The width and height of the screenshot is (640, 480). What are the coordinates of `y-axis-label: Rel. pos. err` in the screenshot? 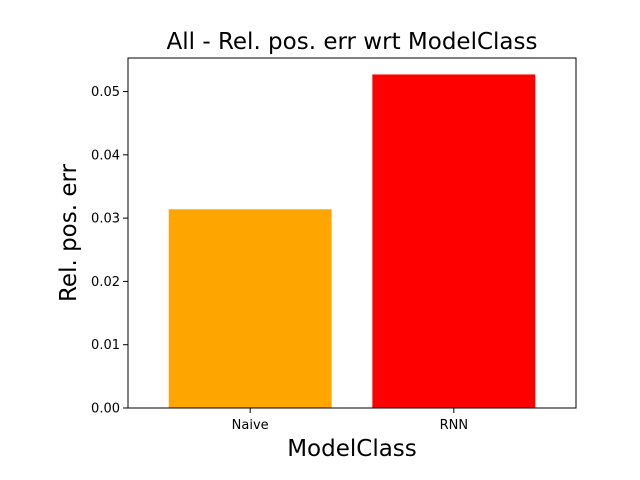 It's located at (69, 232).